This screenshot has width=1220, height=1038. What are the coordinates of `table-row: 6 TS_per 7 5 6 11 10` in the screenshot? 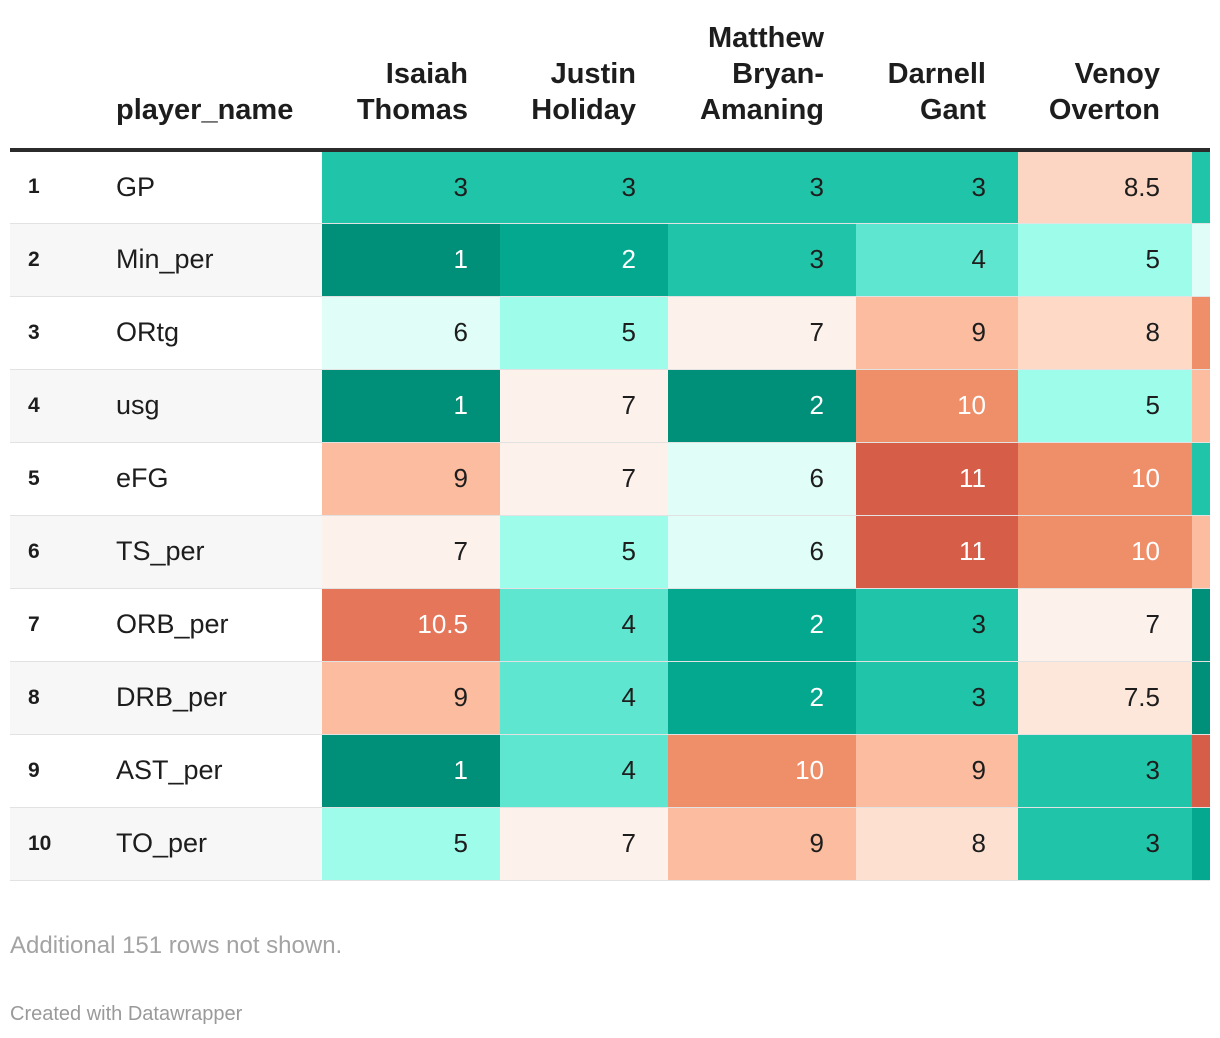 It's located at (610, 552).